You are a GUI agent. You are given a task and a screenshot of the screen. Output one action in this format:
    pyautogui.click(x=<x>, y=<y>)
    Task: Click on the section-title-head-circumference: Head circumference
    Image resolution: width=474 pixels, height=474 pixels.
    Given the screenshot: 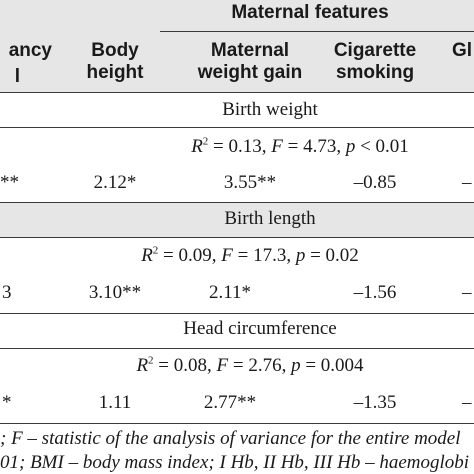 What is the action you would take?
    pyautogui.click(x=260, y=329)
    